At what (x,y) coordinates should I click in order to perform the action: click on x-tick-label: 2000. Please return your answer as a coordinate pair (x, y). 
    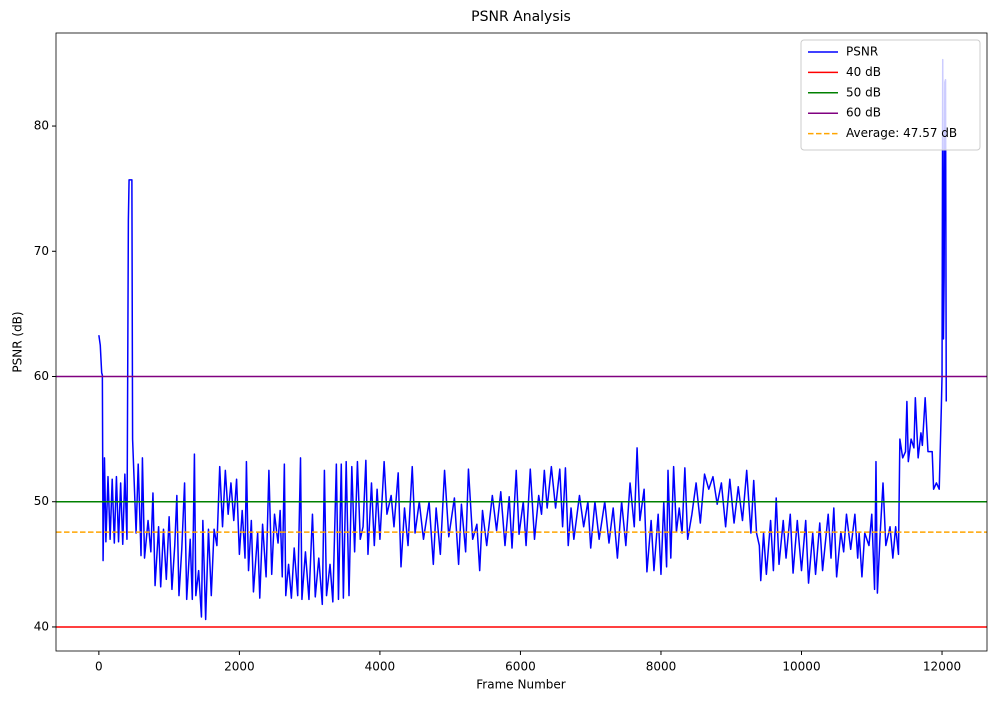
    Looking at the image, I should click on (239, 667).